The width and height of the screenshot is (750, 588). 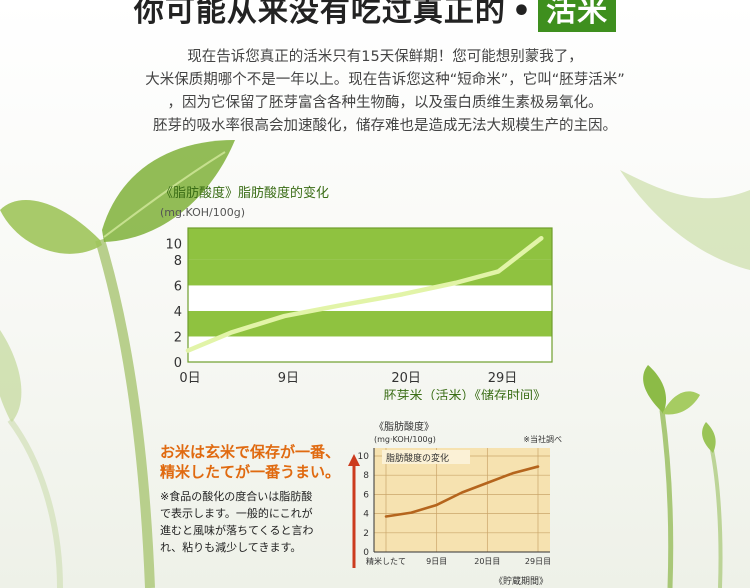 I want to click on x-axis-label: 《貯蔵期間》, so click(x=521, y=581).